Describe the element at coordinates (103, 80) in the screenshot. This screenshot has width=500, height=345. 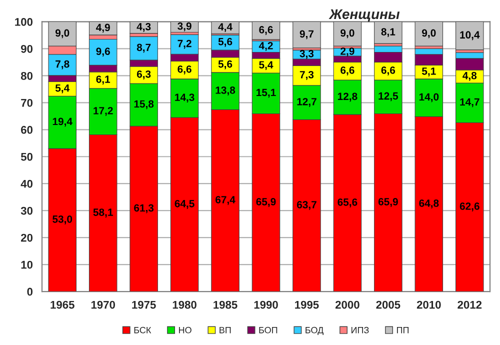
I see `data-label: 6,1` at that location.